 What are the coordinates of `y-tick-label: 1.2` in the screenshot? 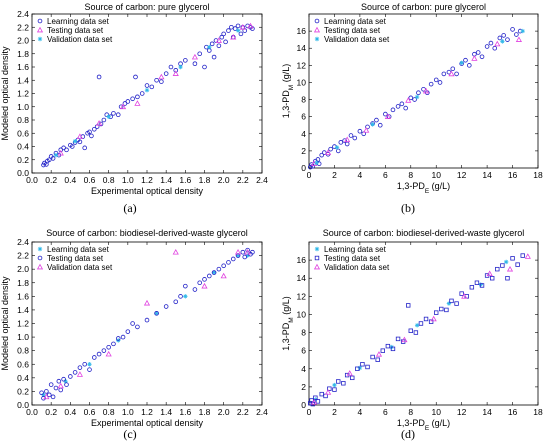 It's located at (23, 324).